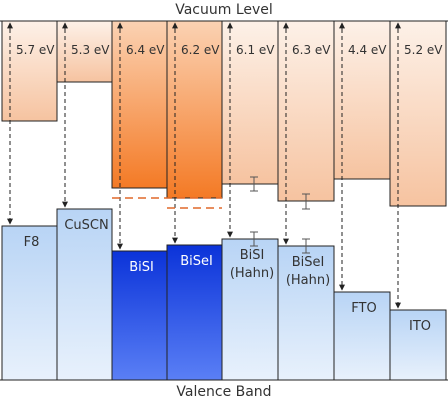 The height and width of the screenshot is (405, 448). I want to click on energy-gap-label: 4.4 eV, so click(367, 50).